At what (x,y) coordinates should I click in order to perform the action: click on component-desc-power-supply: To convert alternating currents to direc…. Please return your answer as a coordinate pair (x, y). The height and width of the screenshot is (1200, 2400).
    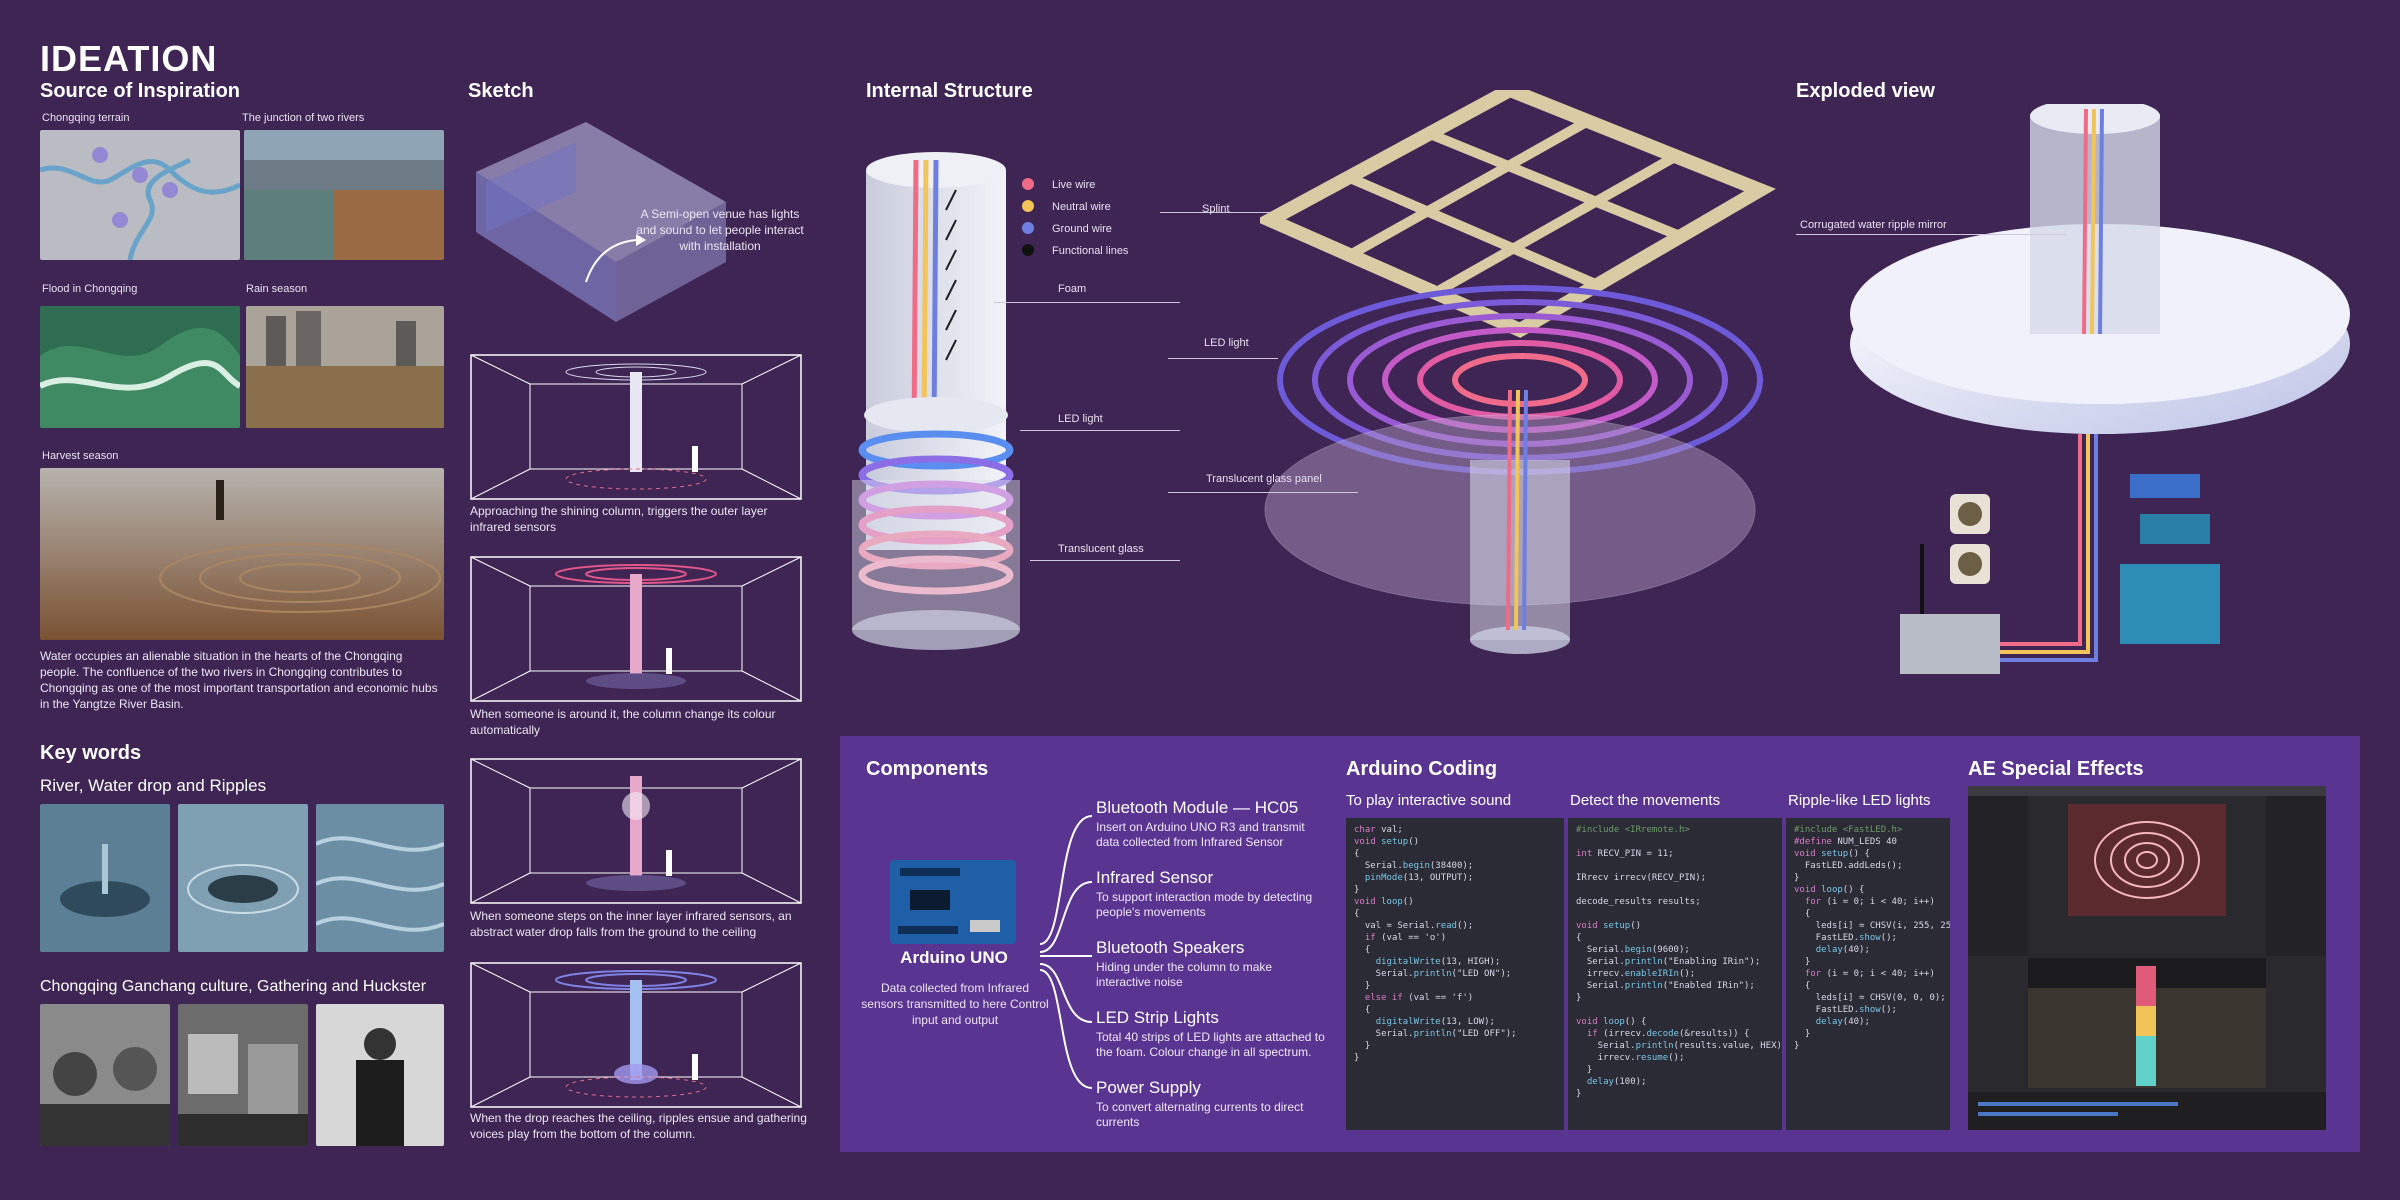
    Looking at the image, I should click on (1200, 1114).